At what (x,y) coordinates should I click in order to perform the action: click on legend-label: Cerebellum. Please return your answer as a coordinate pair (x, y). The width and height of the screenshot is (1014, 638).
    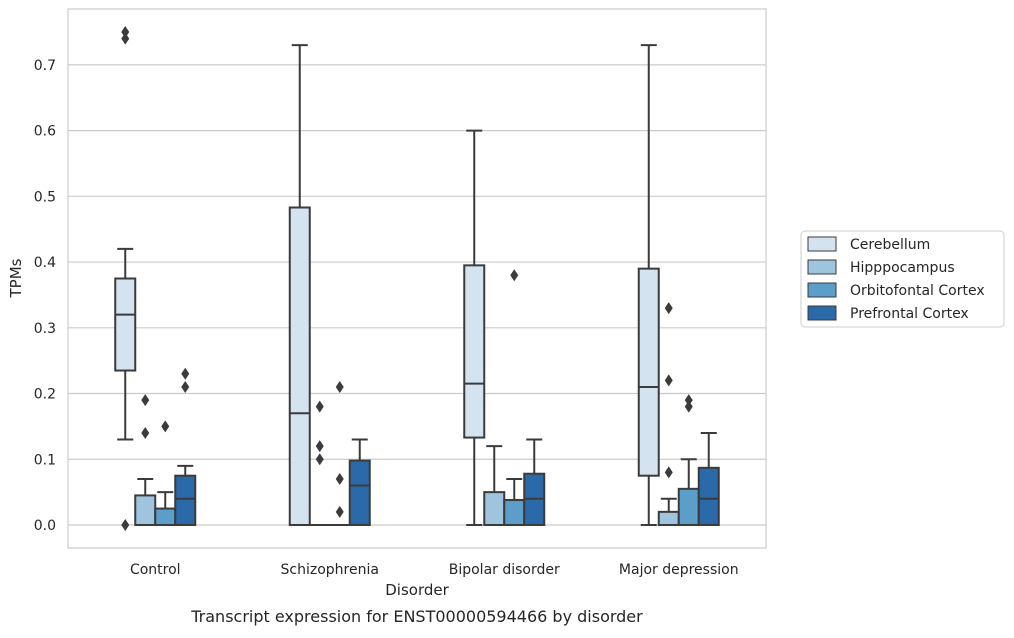
    Looking at the image, I should click on (890, 245).